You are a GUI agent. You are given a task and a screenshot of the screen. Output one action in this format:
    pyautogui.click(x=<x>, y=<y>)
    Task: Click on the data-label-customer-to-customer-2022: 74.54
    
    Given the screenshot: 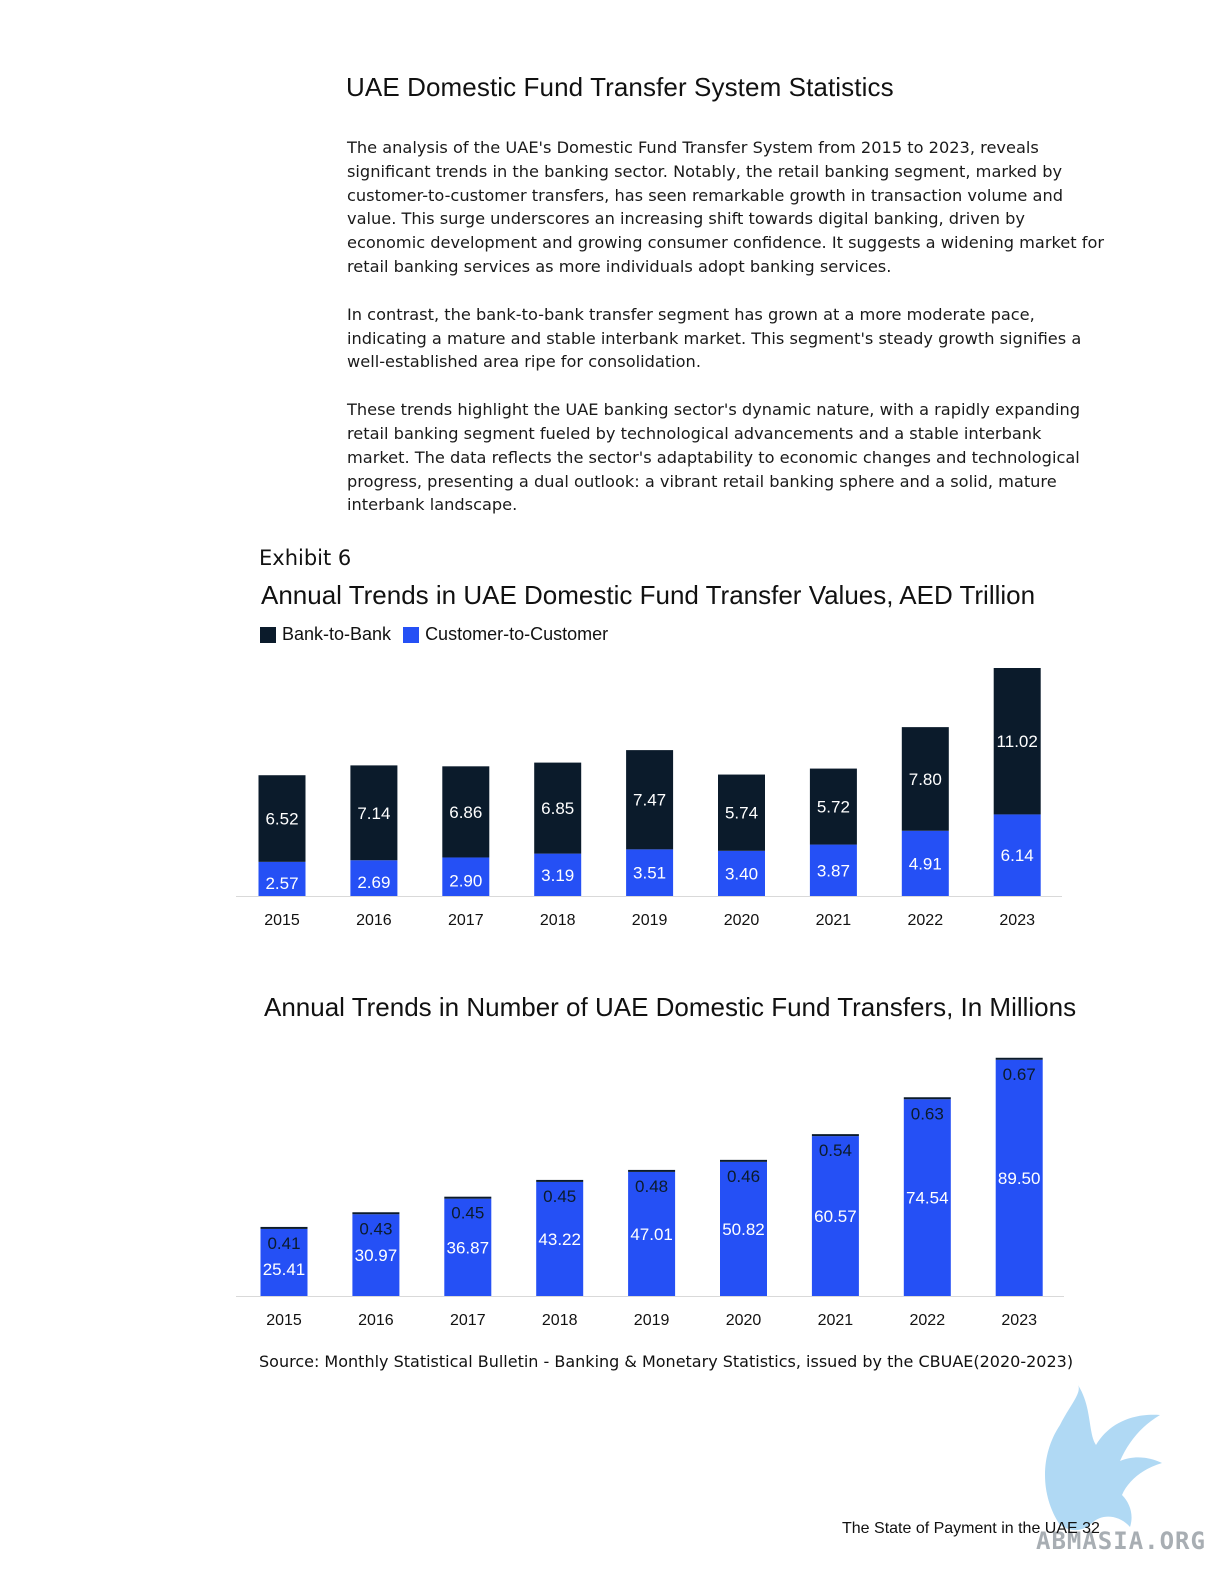 What is the action you would take?
    pyautogui.click(x=927, y=1198)
    